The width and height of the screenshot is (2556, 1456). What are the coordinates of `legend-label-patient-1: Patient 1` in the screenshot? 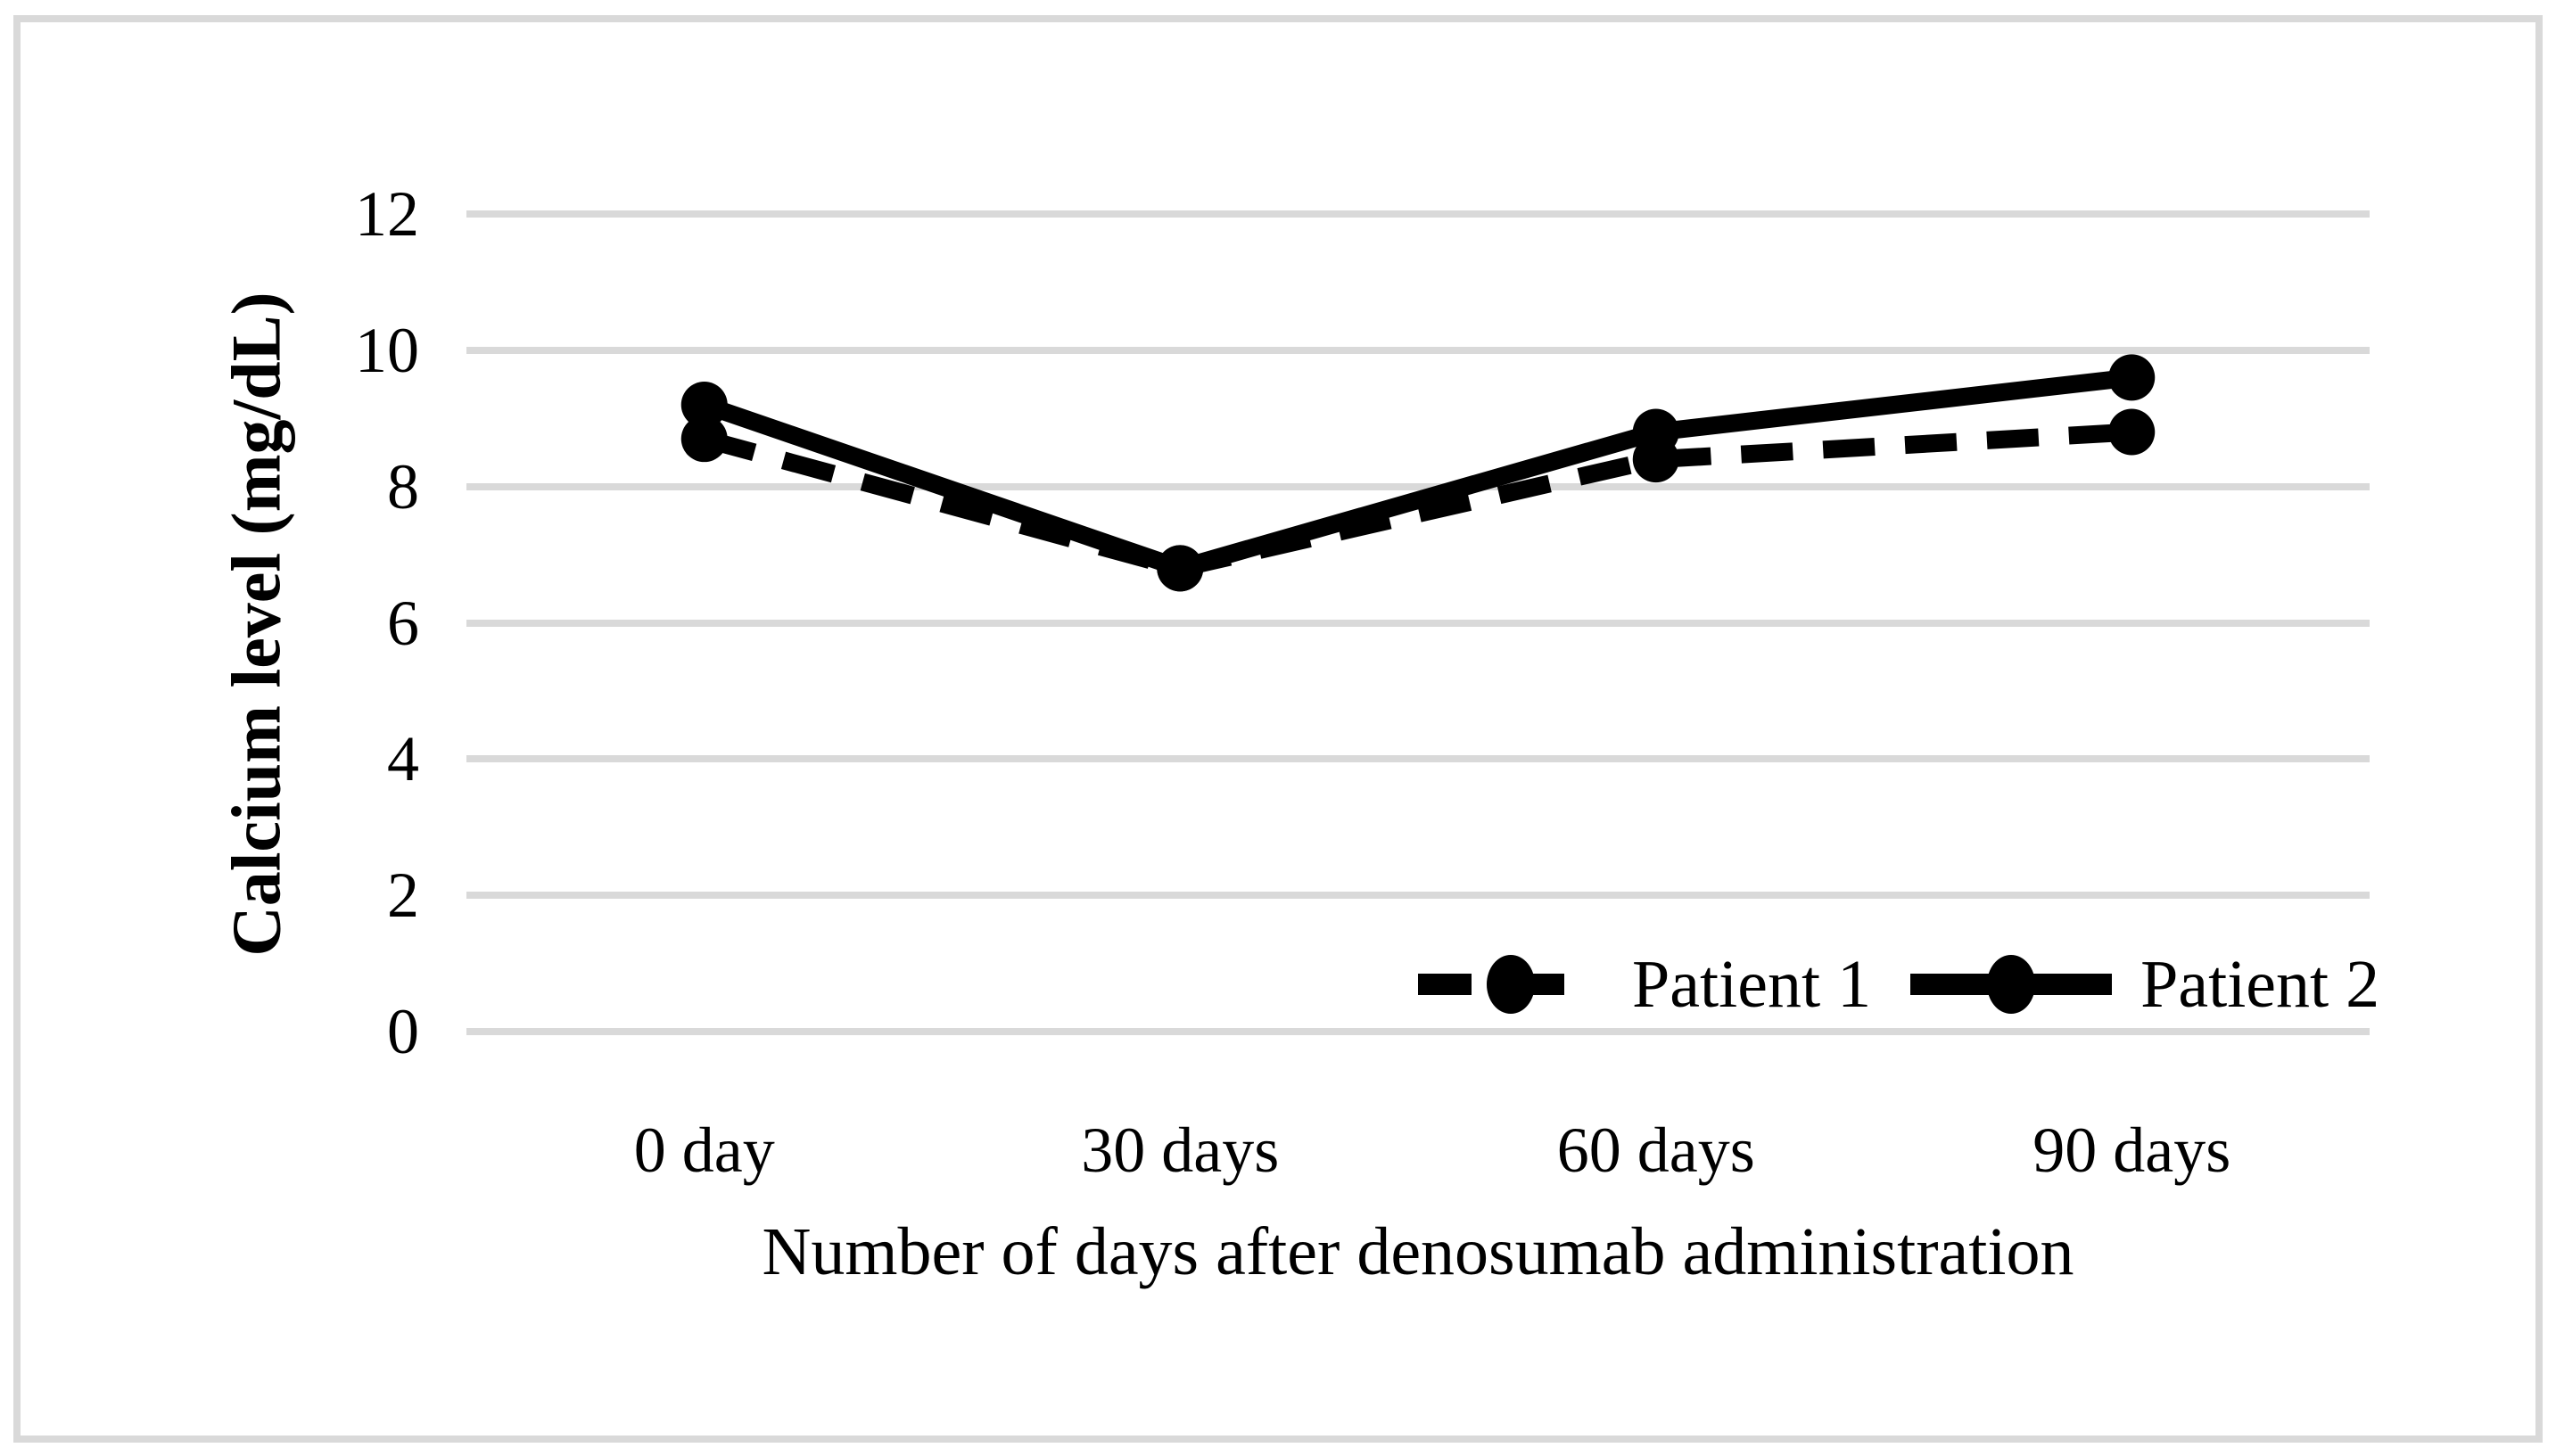 It's located at (1752, 985).